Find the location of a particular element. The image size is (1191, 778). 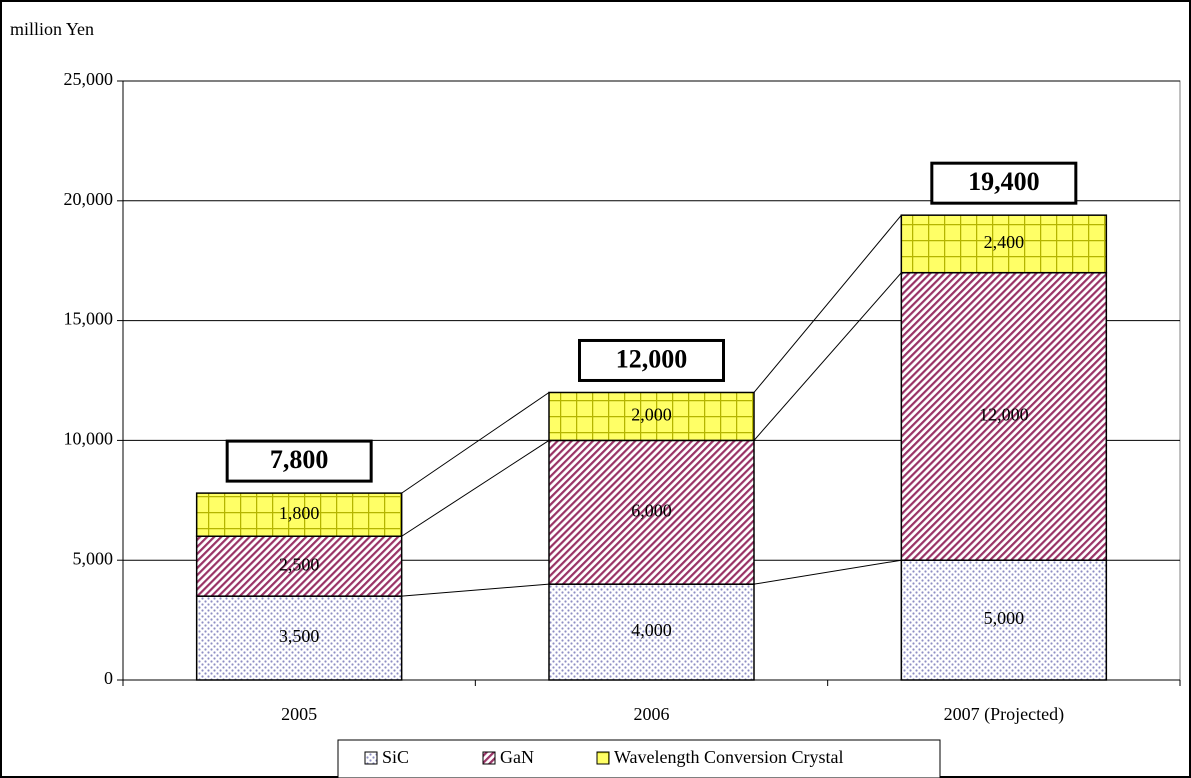

y-tick-label: 5,000 is located at coordinates (93, 558).